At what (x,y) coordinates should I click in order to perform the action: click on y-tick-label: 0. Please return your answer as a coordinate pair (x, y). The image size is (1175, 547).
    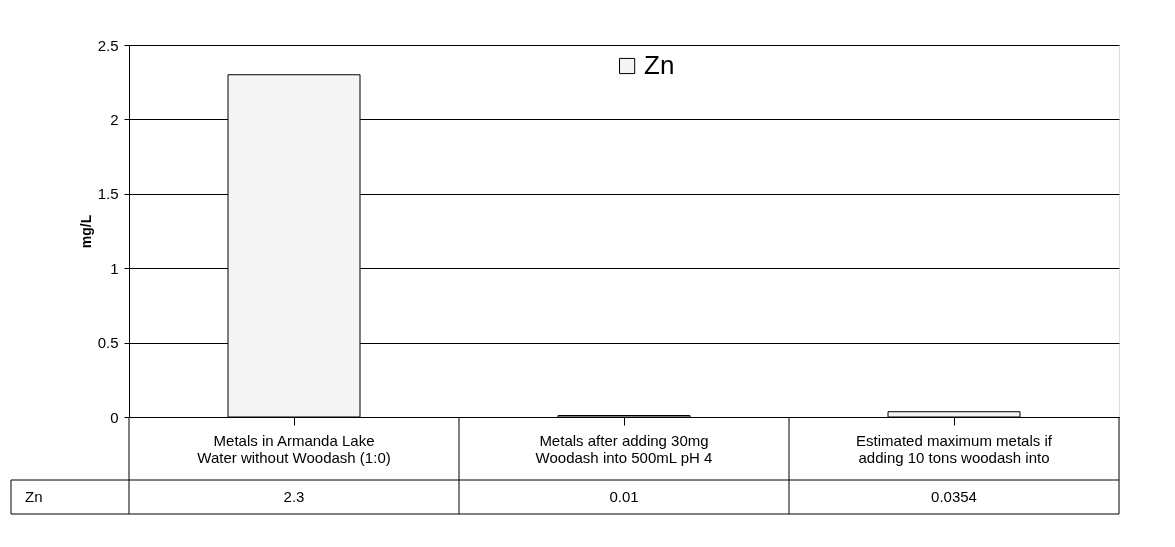
    Looking at the image, I should click on (114, 417).